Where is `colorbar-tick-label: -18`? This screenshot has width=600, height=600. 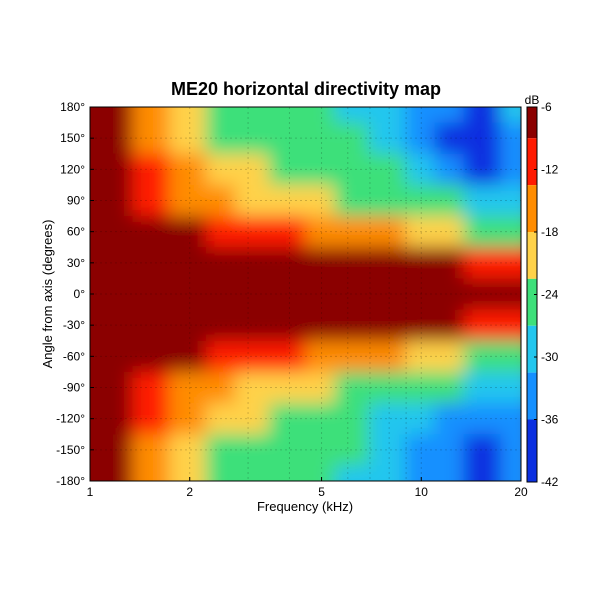
colorbar-tick-label: -18 is located at coordinates (550, 232).